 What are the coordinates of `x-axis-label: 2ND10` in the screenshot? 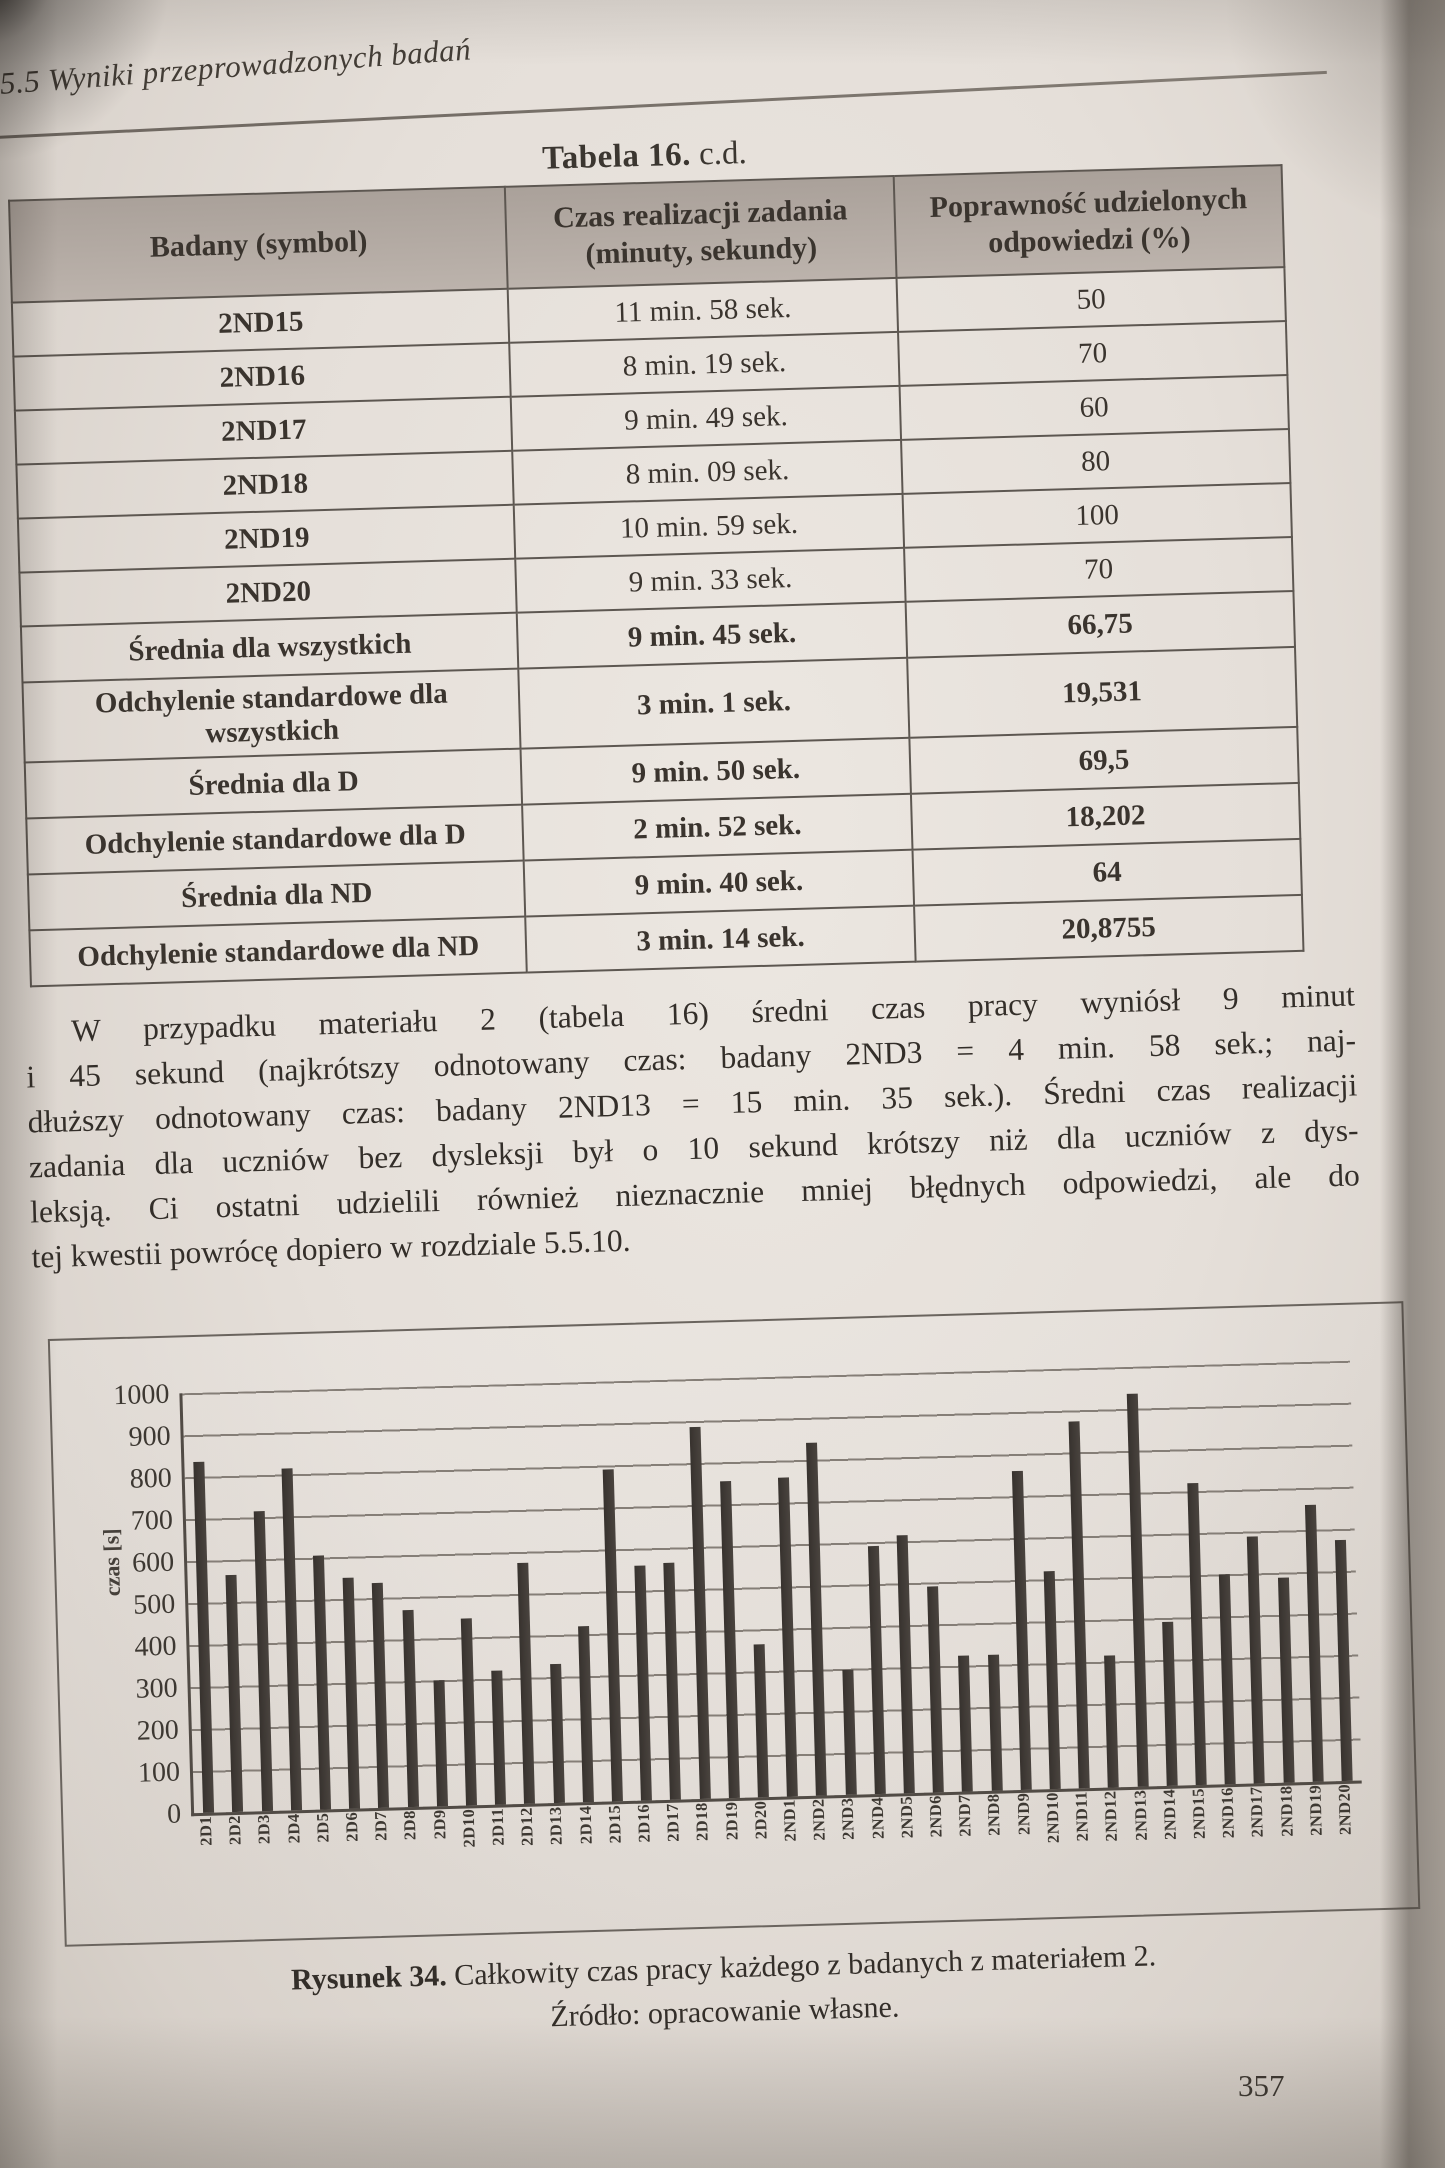 It's located at (1052, 1817).